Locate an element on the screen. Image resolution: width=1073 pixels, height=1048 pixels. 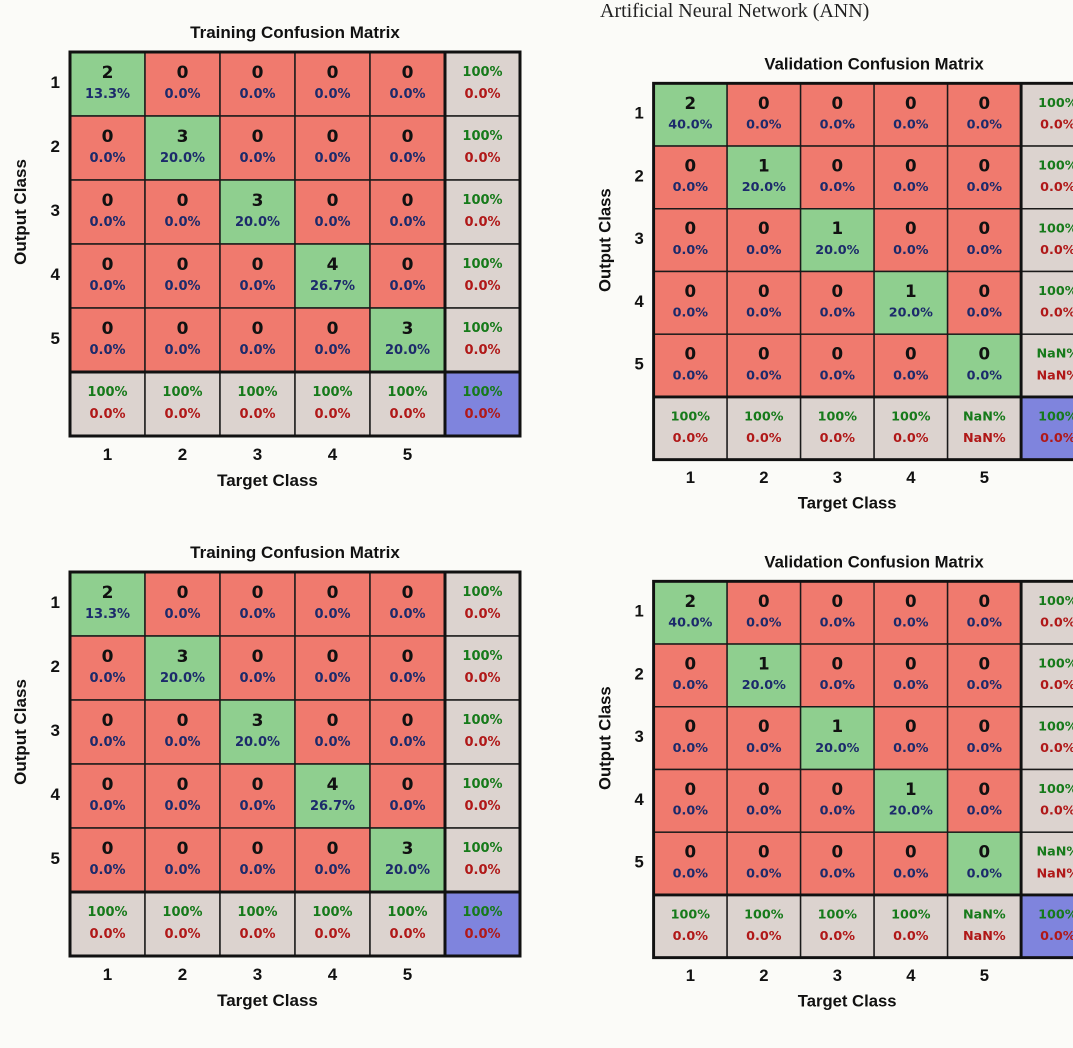
overall-cell-rect is located at coordinates (1046, 926).